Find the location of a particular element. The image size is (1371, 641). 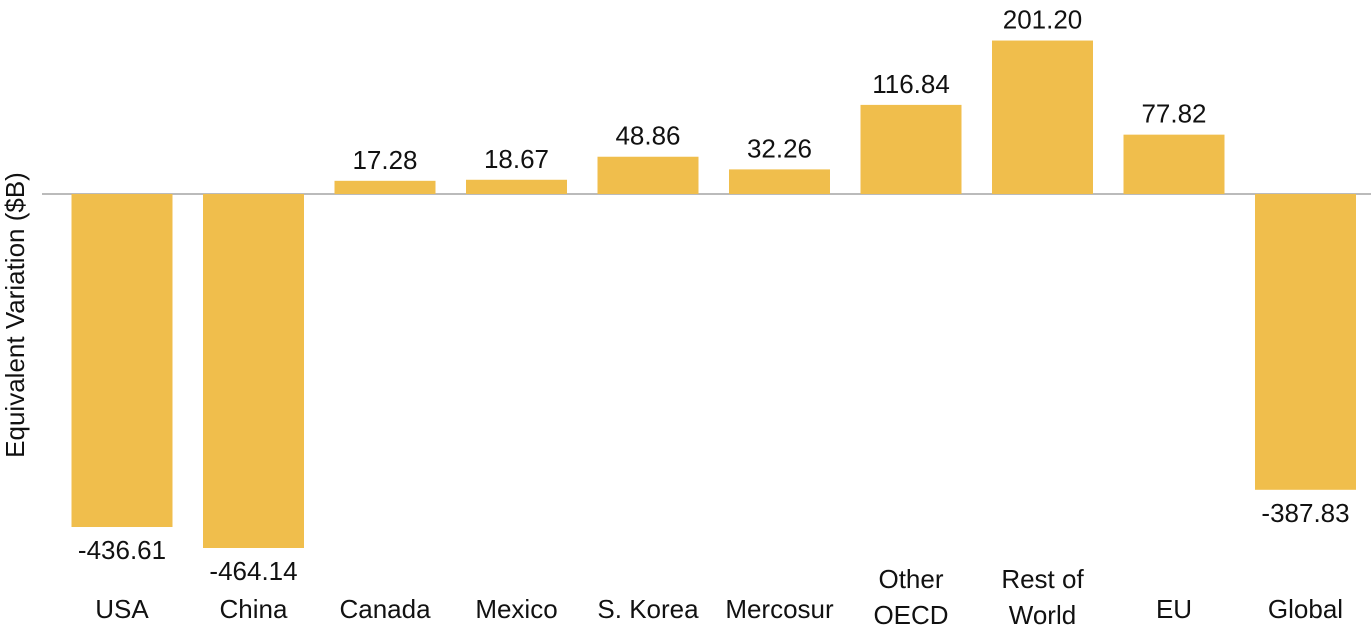

y-axis-title: Equivalent Variation ($B) is located at coordinates (15, 315).